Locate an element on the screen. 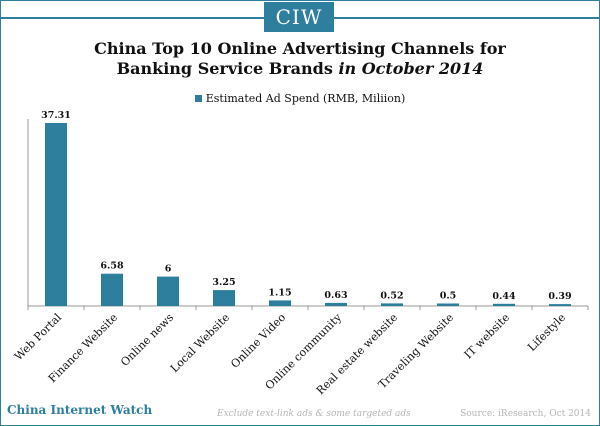 The width and height of the screenshot is (600, 426). x-tick-label: Online Video is located at coordinates (258, 341).